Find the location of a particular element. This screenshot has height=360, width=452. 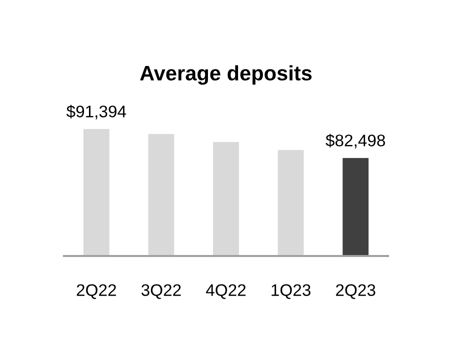

x-tick-label: 2Q22 is located at coordinates (96, 292).